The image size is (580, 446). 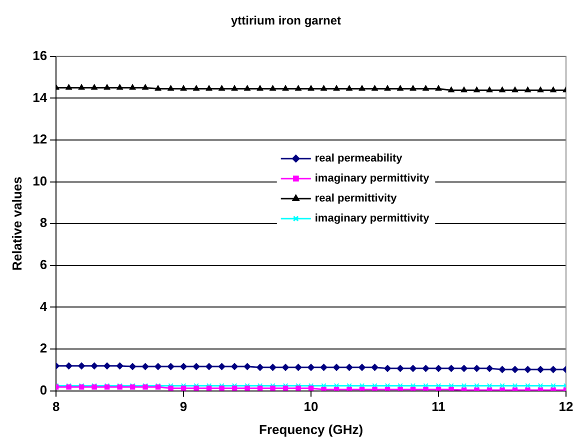 I want to click on x-tick-label: 12, so click(x=566, y=406).